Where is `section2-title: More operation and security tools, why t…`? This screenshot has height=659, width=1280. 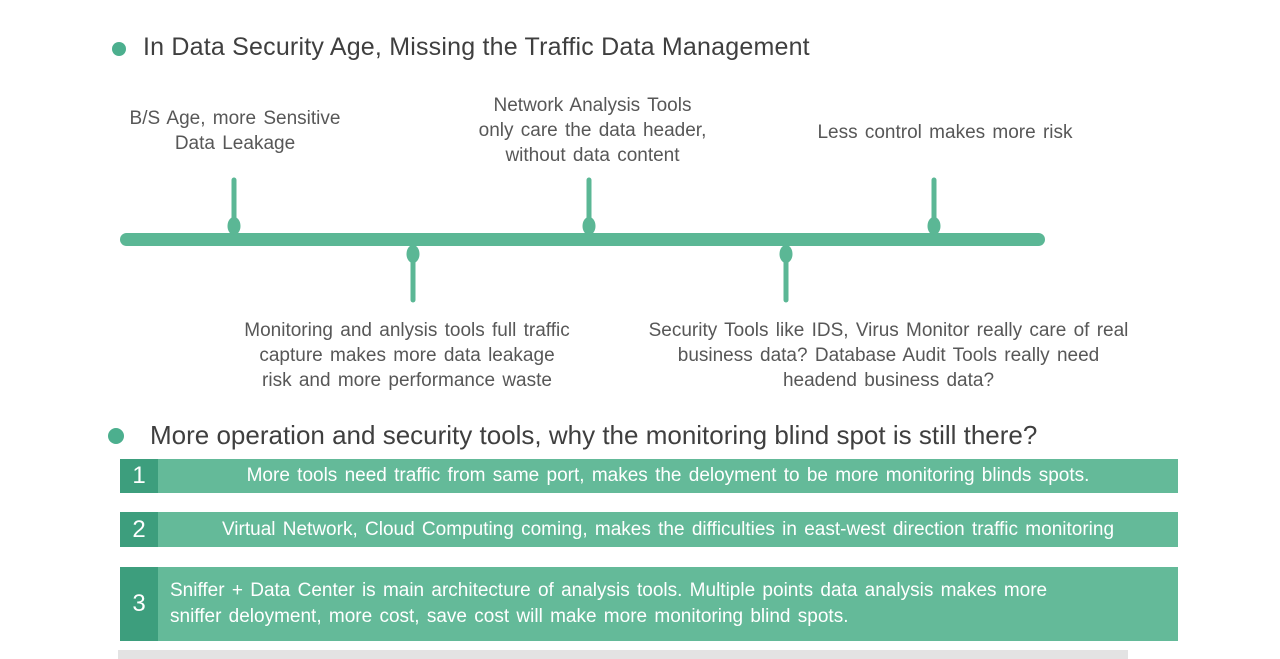 section2-title: More operation and security tools, why t… is located at coordinates (594, 435).